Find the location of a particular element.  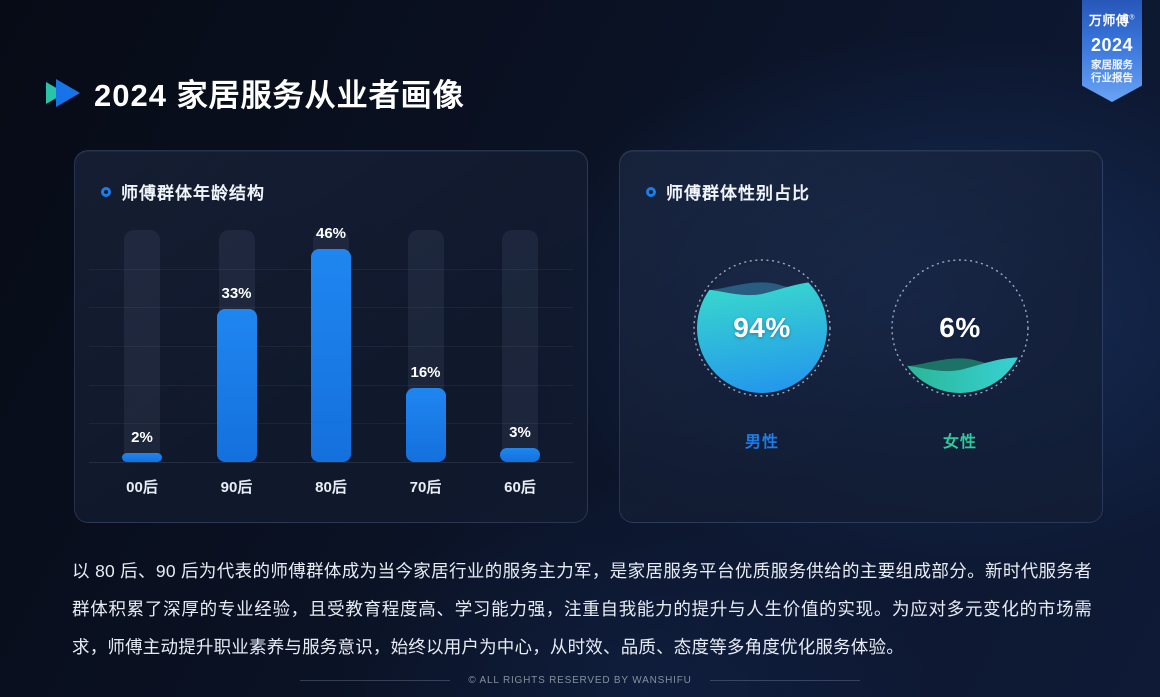

bar-value-label: 3% is located at coordinates (520, 432).